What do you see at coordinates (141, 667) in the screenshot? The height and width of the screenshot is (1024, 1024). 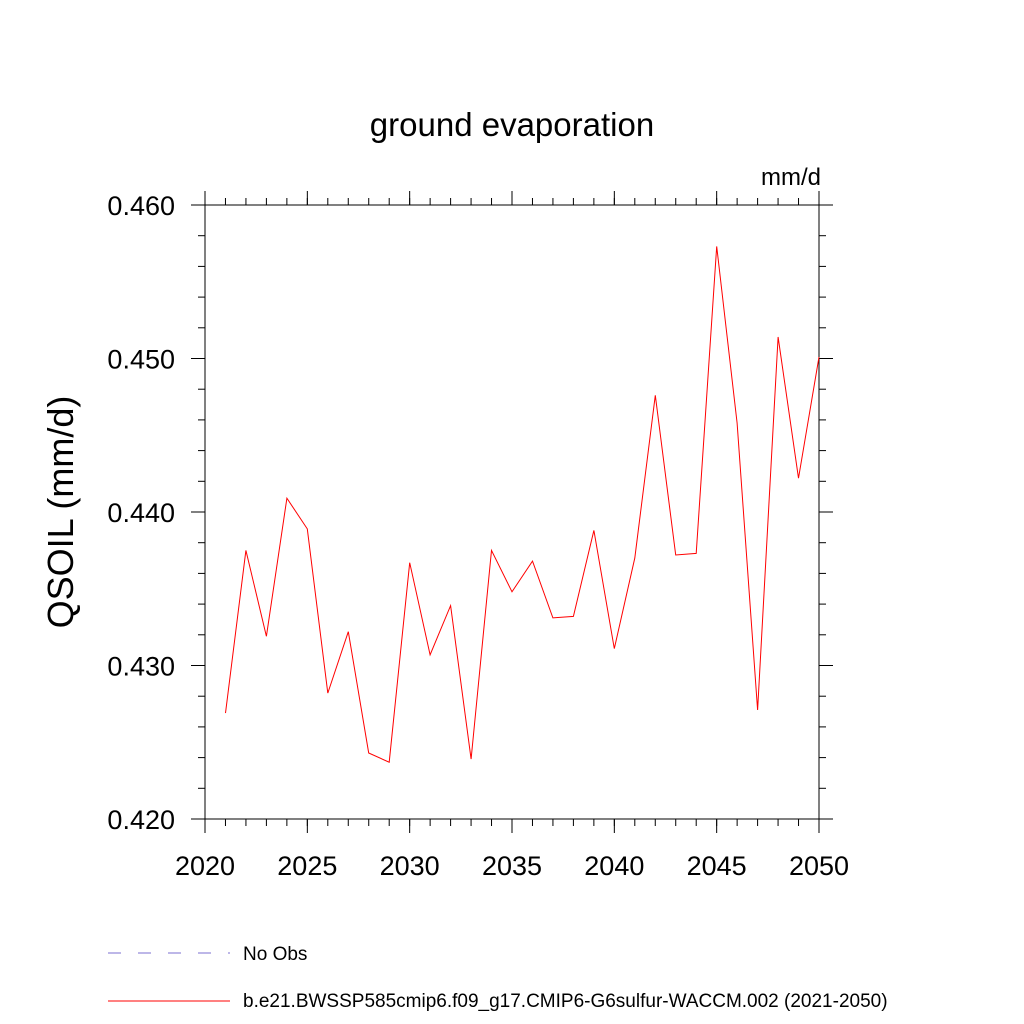 I see `y-tick-label: 0.430` at bounding box center [141, 667].